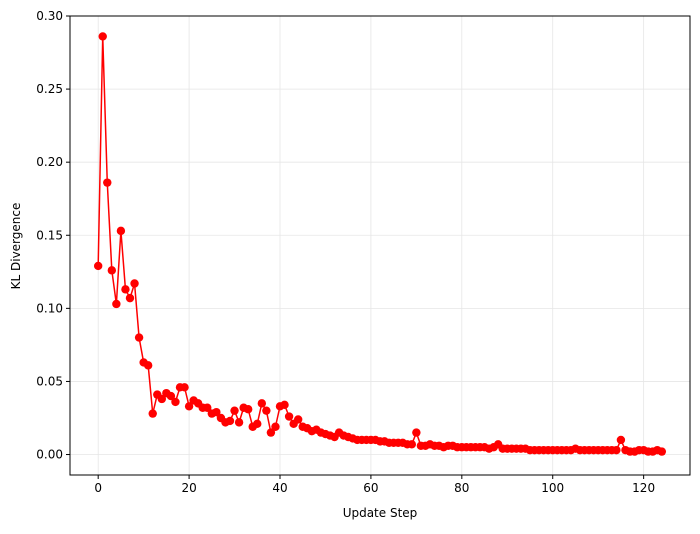 This screenshot has height=534, width=700. Describe the element at coordinates (49, 381) in the screenshot. I see `y-tick-label: 0.05` at that location.